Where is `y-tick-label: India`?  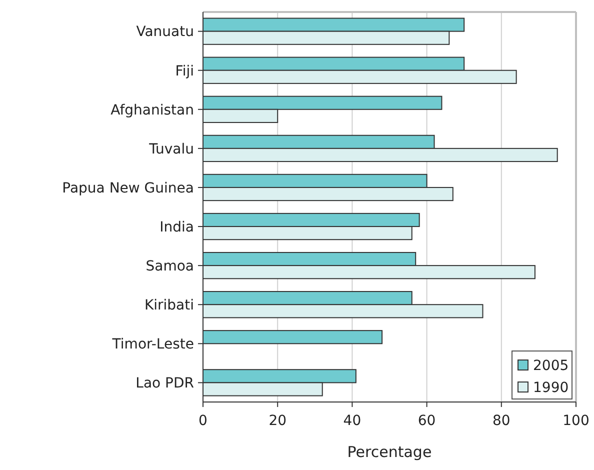
y-tick-label: India is located at coordinates (177, 227).